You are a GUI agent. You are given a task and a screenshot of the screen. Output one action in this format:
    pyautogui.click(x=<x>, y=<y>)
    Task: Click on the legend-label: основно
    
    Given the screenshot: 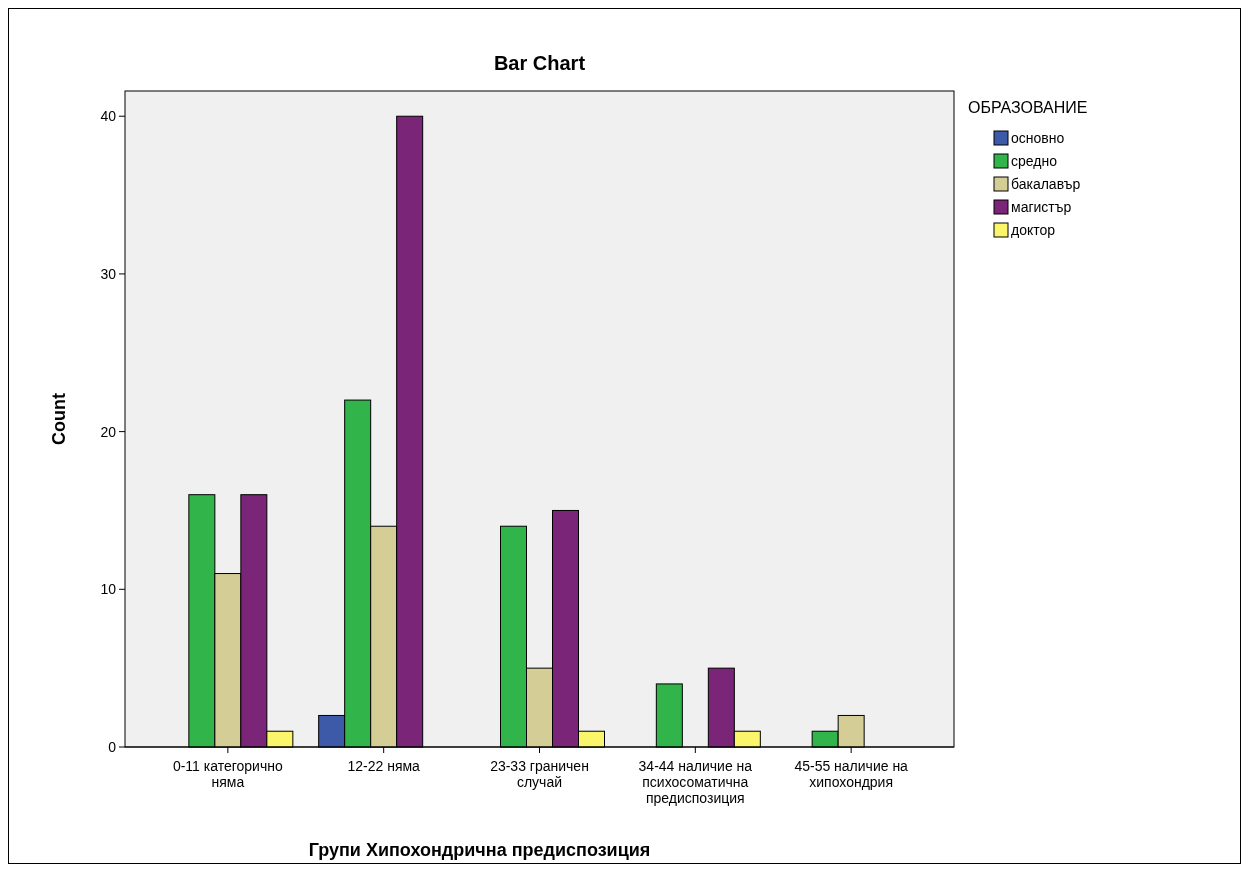 What is the action you would take?
    pyautogui.click(x=1038, y=137)
    